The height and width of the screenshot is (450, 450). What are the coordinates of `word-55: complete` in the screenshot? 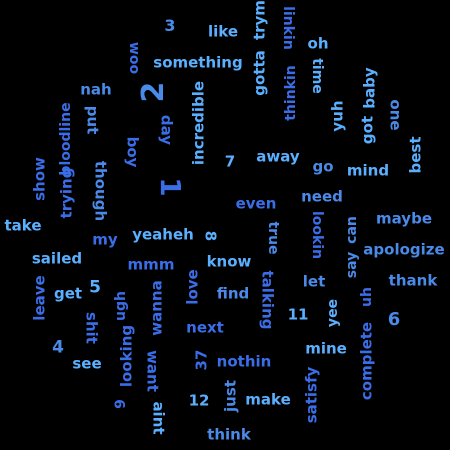 It's located at (366, 361).